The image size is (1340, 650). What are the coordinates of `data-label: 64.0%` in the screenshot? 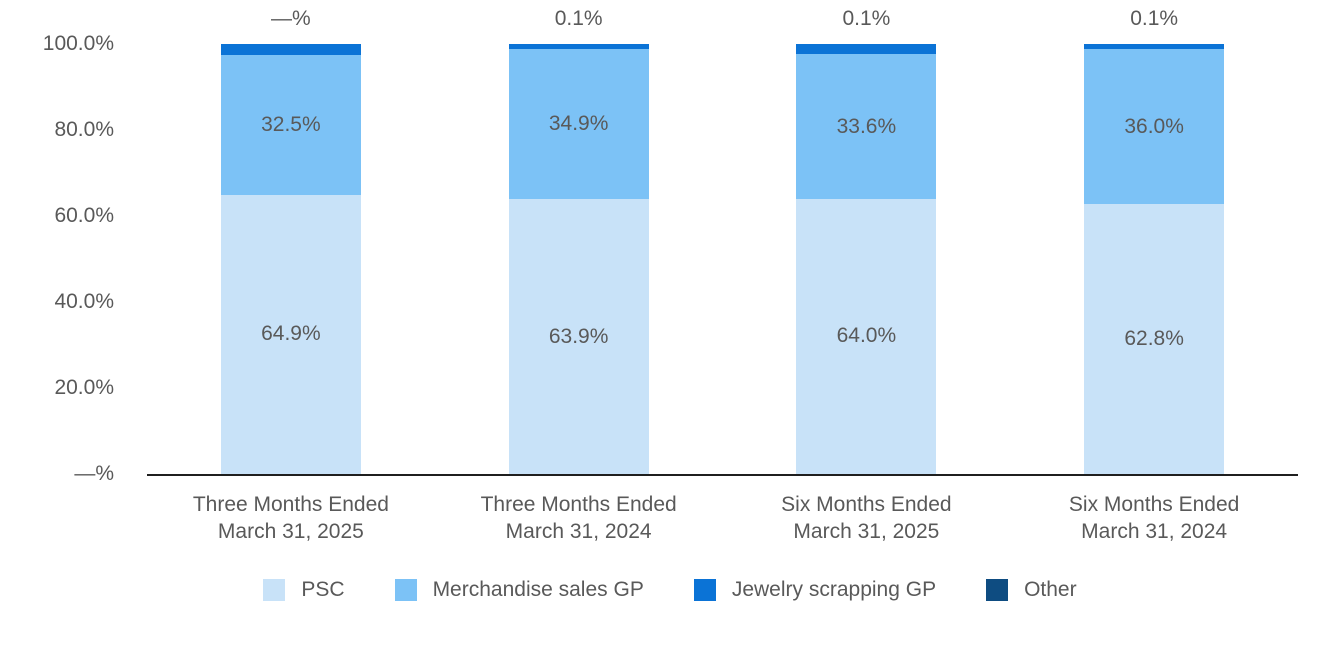 It's located at (866, 336).